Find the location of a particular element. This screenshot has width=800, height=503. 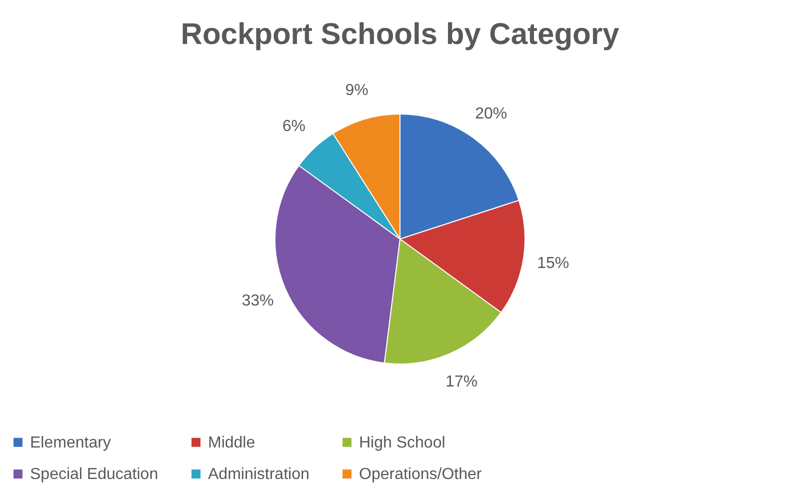

data-label: 15% is located at coordinates (553, 263).